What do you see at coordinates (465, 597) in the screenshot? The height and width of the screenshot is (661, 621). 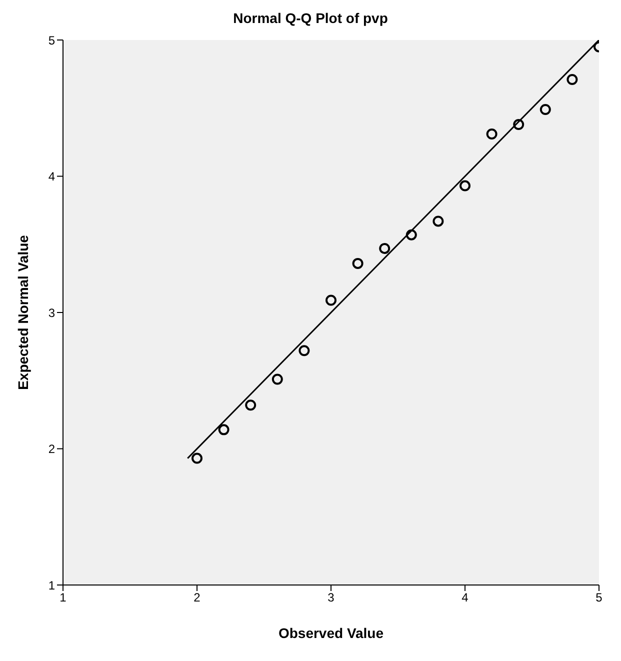 I see `x-tick-label: 4` at bounding box center [465, 597].